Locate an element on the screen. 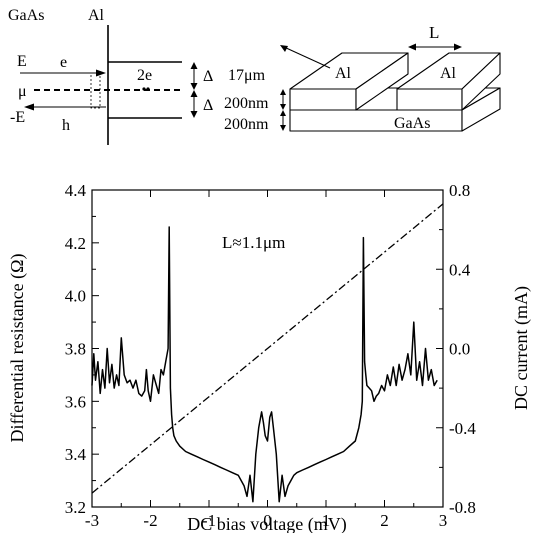 This screenshot has height=533, width=542. gap-length-head-left is located at coordinates (412, 47).